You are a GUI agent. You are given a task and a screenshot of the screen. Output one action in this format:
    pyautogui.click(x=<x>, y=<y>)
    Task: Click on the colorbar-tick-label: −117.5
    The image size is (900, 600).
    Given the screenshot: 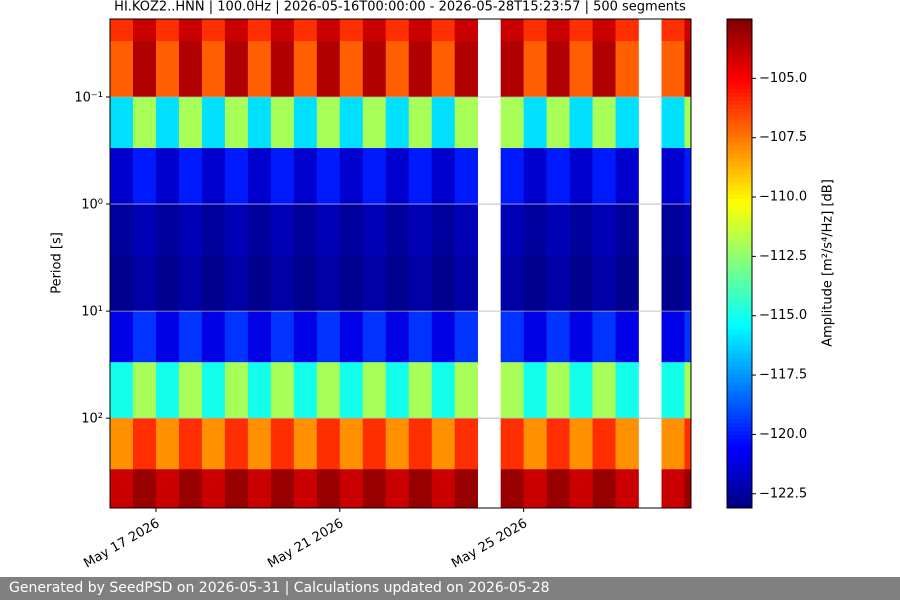 What is the action you would take?
    pyautogui.click(x=783, y=375)
    